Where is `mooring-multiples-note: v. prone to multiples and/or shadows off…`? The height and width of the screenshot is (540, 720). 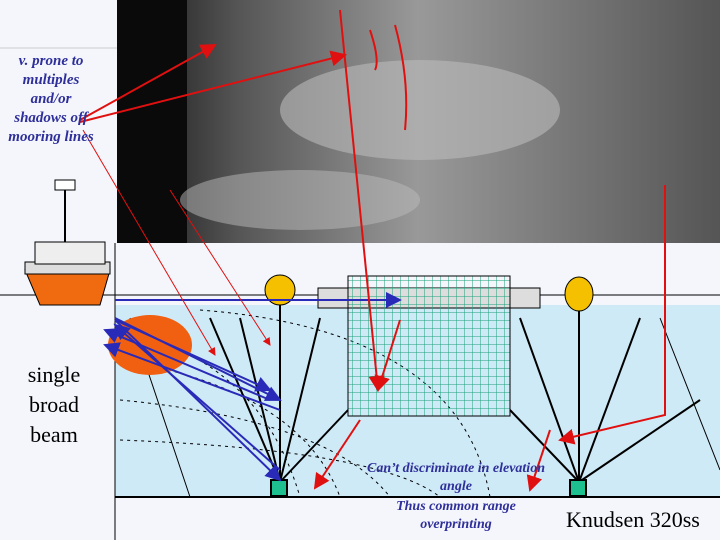
mooring-multiples-note: v. prone to multiples and/or shadows off… is located at coordinates (51, 99).